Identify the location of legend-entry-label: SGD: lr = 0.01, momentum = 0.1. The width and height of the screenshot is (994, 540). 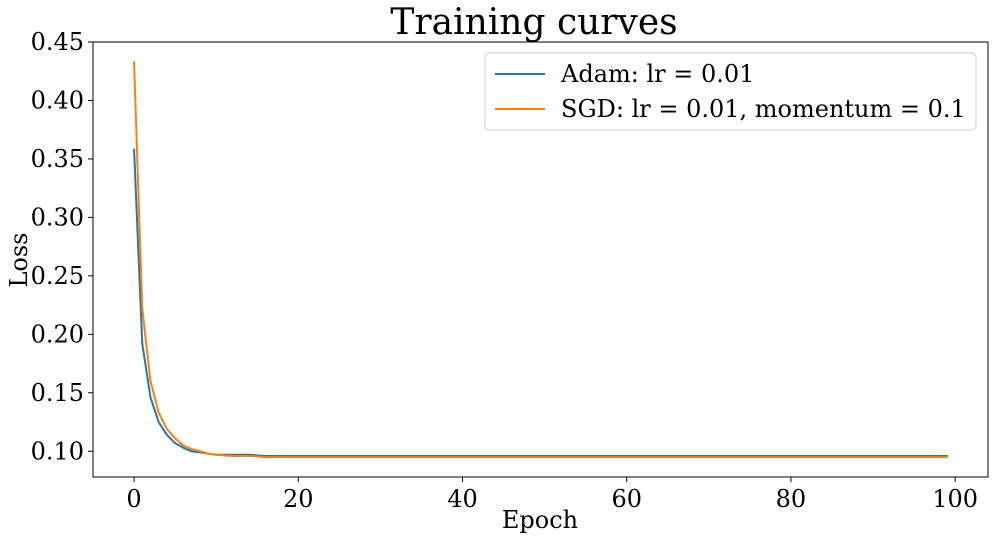
(763, 109).